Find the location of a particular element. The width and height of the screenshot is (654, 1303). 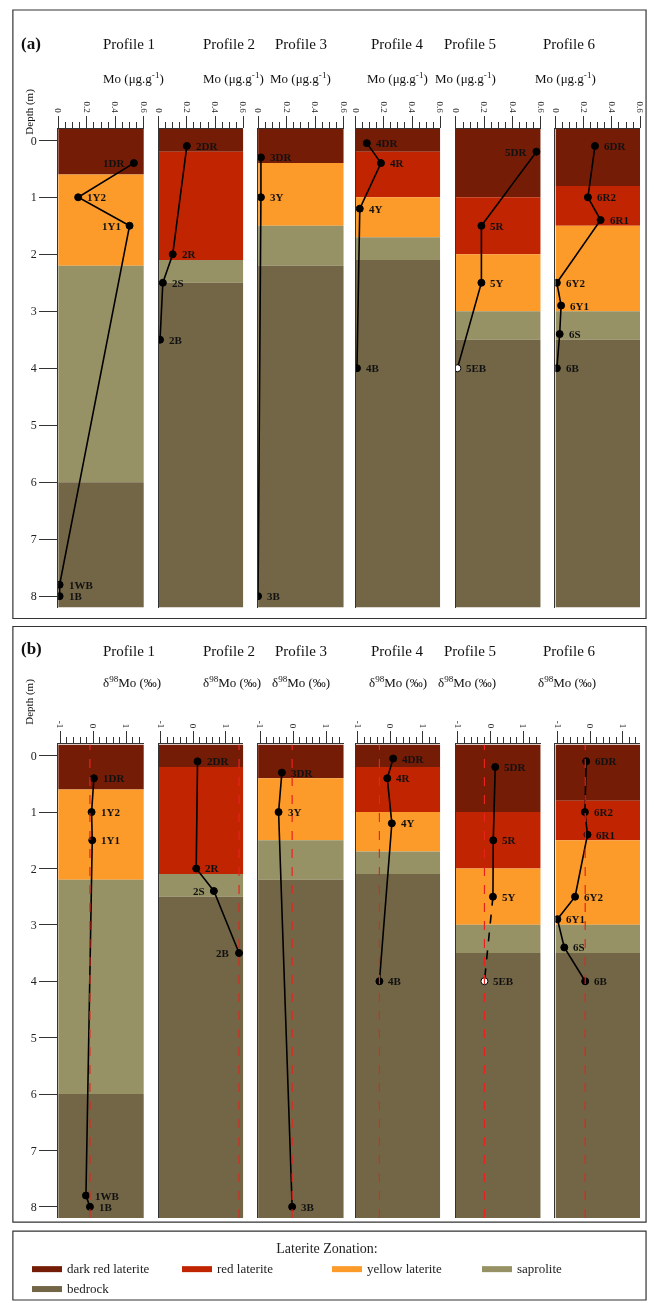

annotation: 4Y is located at coordinates (376, 209).